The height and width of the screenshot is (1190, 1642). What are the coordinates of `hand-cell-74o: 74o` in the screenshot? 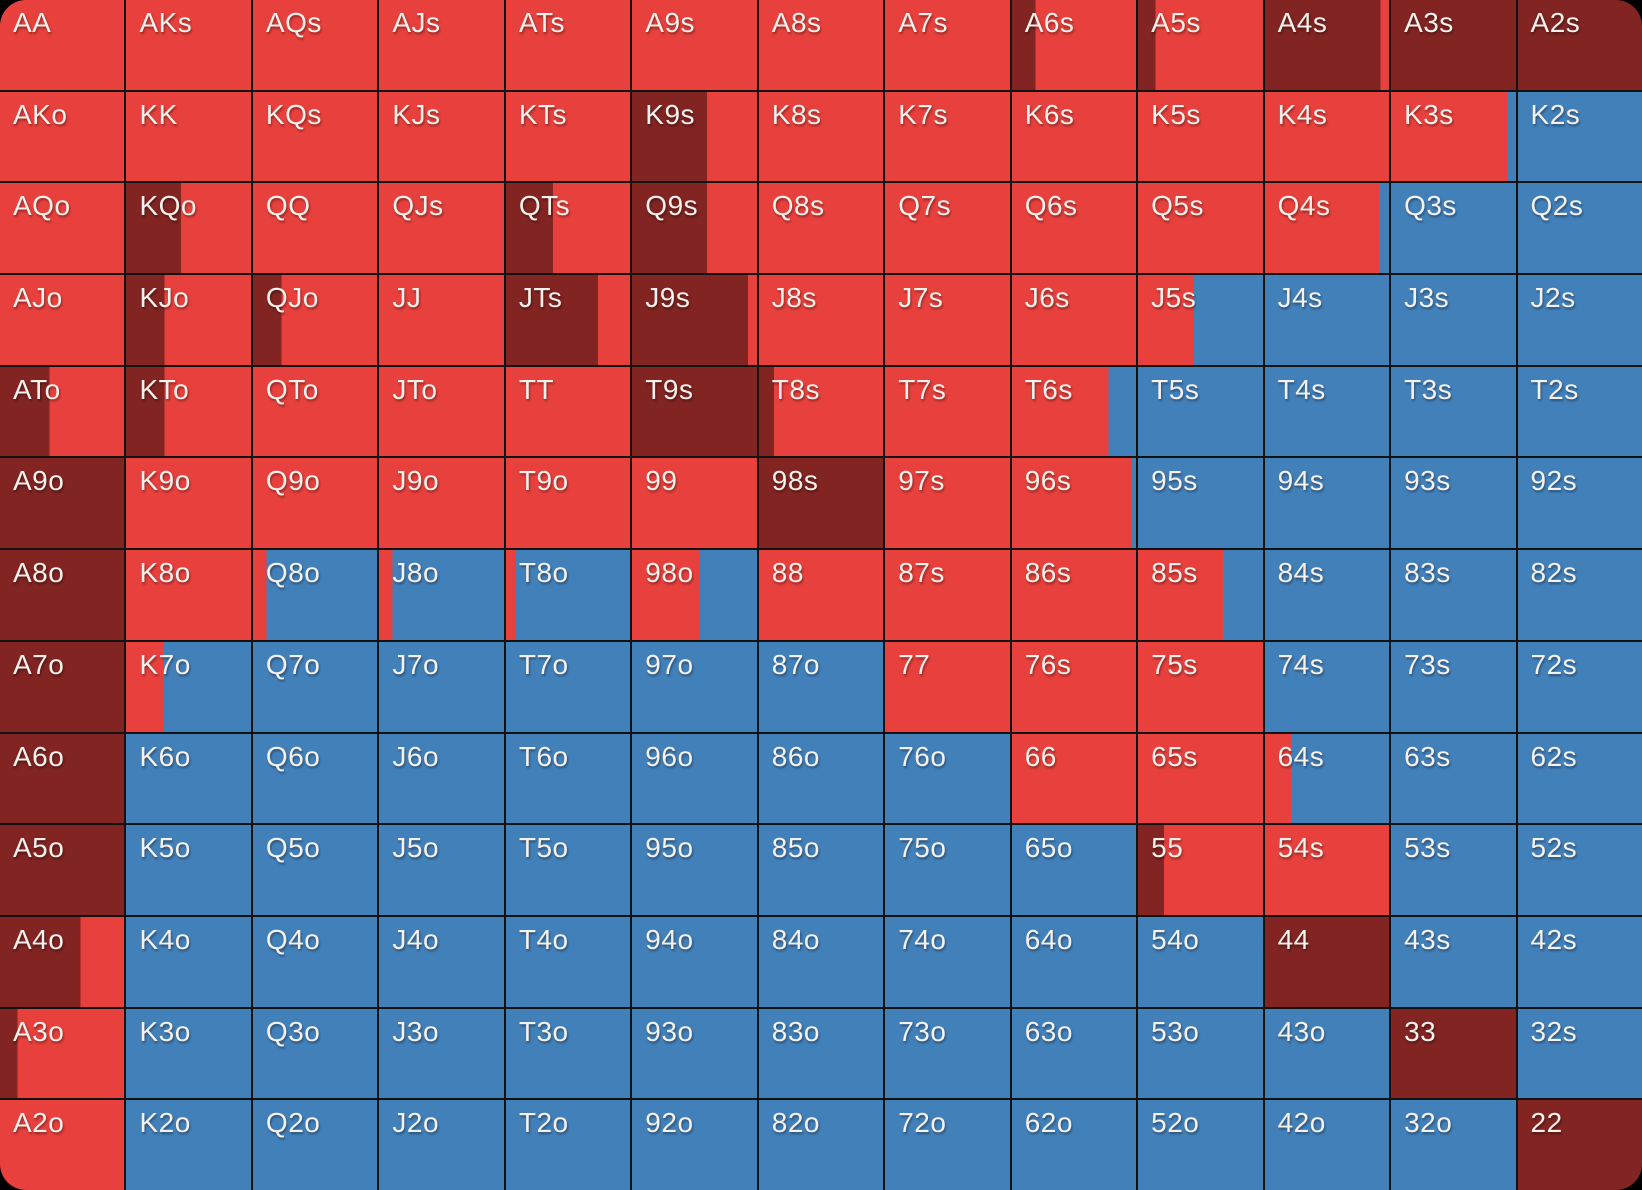 It's located at (947, 961).